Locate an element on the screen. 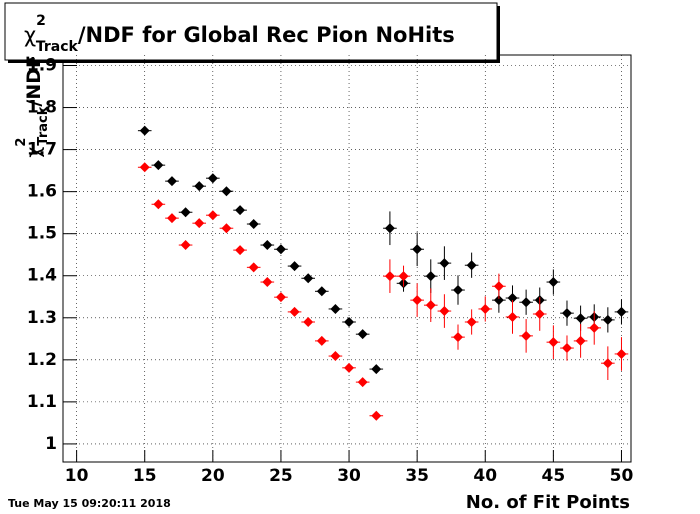 The image size is (700, 514). y-tick-label: 1.8 is located at coordinates (42, 108).